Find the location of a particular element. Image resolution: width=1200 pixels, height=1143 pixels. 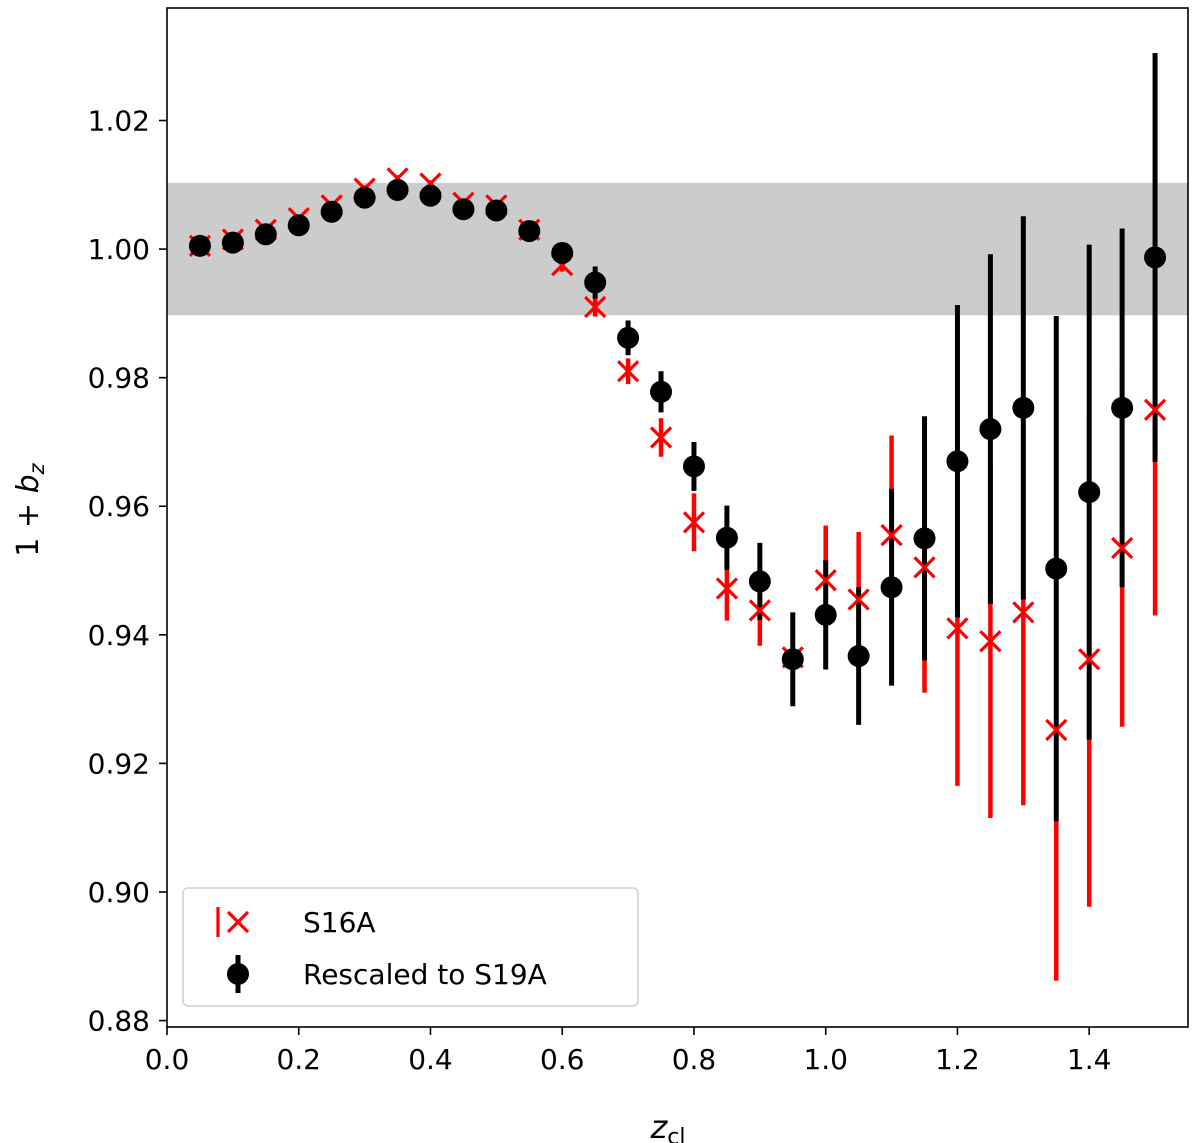

x-tick-label: 0.6 is located at coordinates (562, 1059).